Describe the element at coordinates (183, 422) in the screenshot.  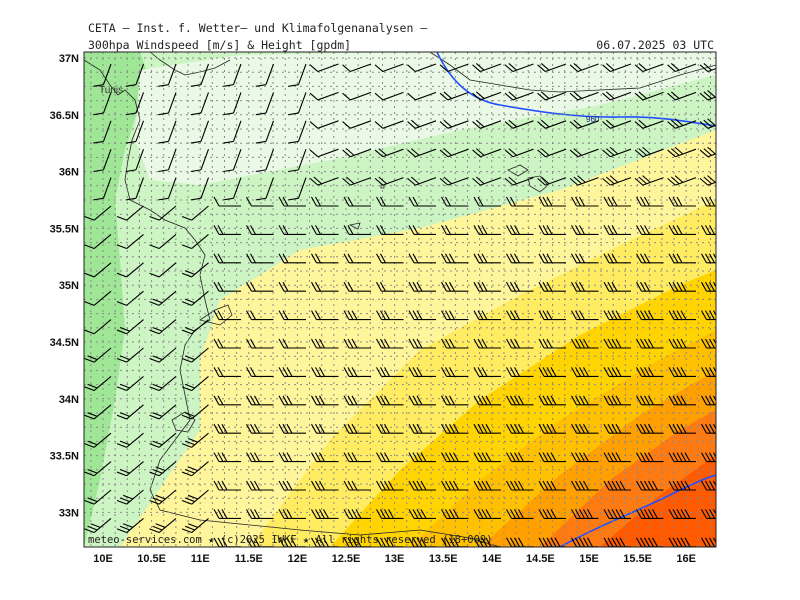
I see `island-djerba` at that location.